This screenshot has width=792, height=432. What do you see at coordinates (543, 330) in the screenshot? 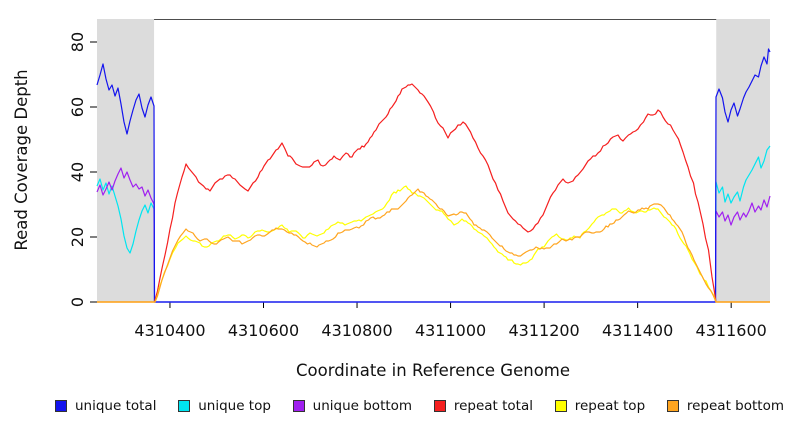
I see `x-axis-tick-label: 4311200` at bounding box center [543, 330].